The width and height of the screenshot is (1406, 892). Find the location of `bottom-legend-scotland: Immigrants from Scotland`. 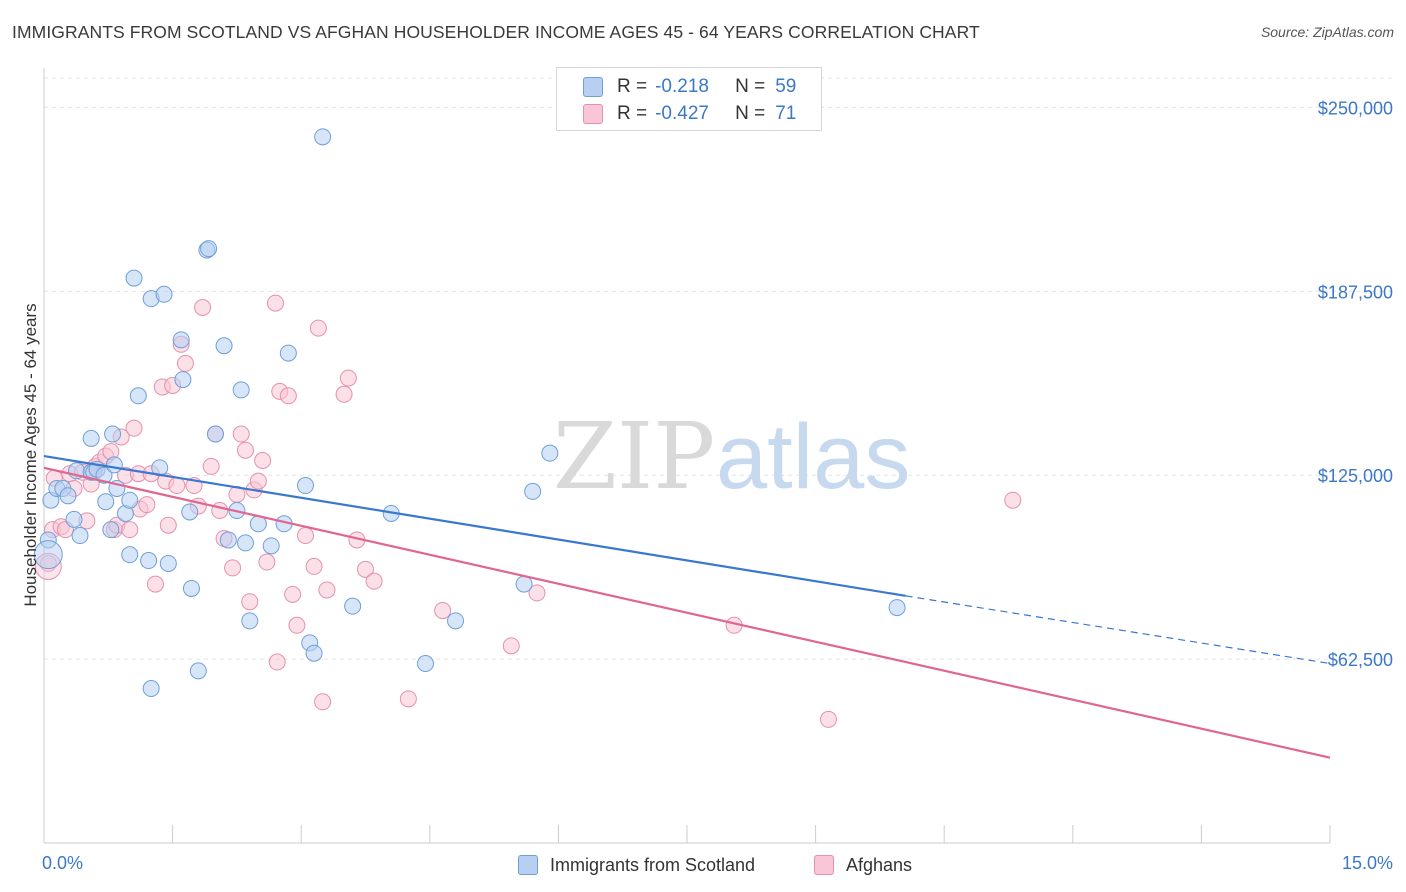

bottom-legend-scotland: Immigrants from Scotland is located at coordinates (636, 865).